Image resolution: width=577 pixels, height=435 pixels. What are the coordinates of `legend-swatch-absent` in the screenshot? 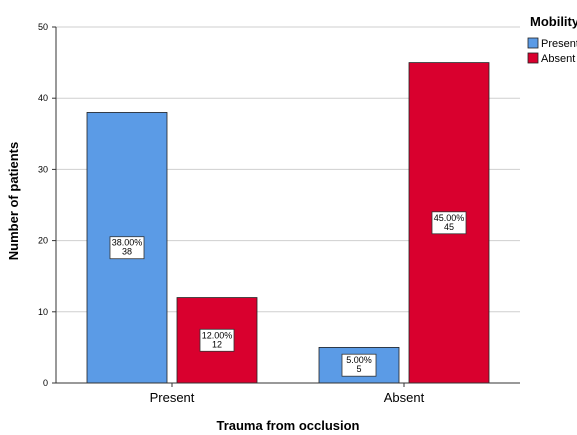 It's located at (533, 58).